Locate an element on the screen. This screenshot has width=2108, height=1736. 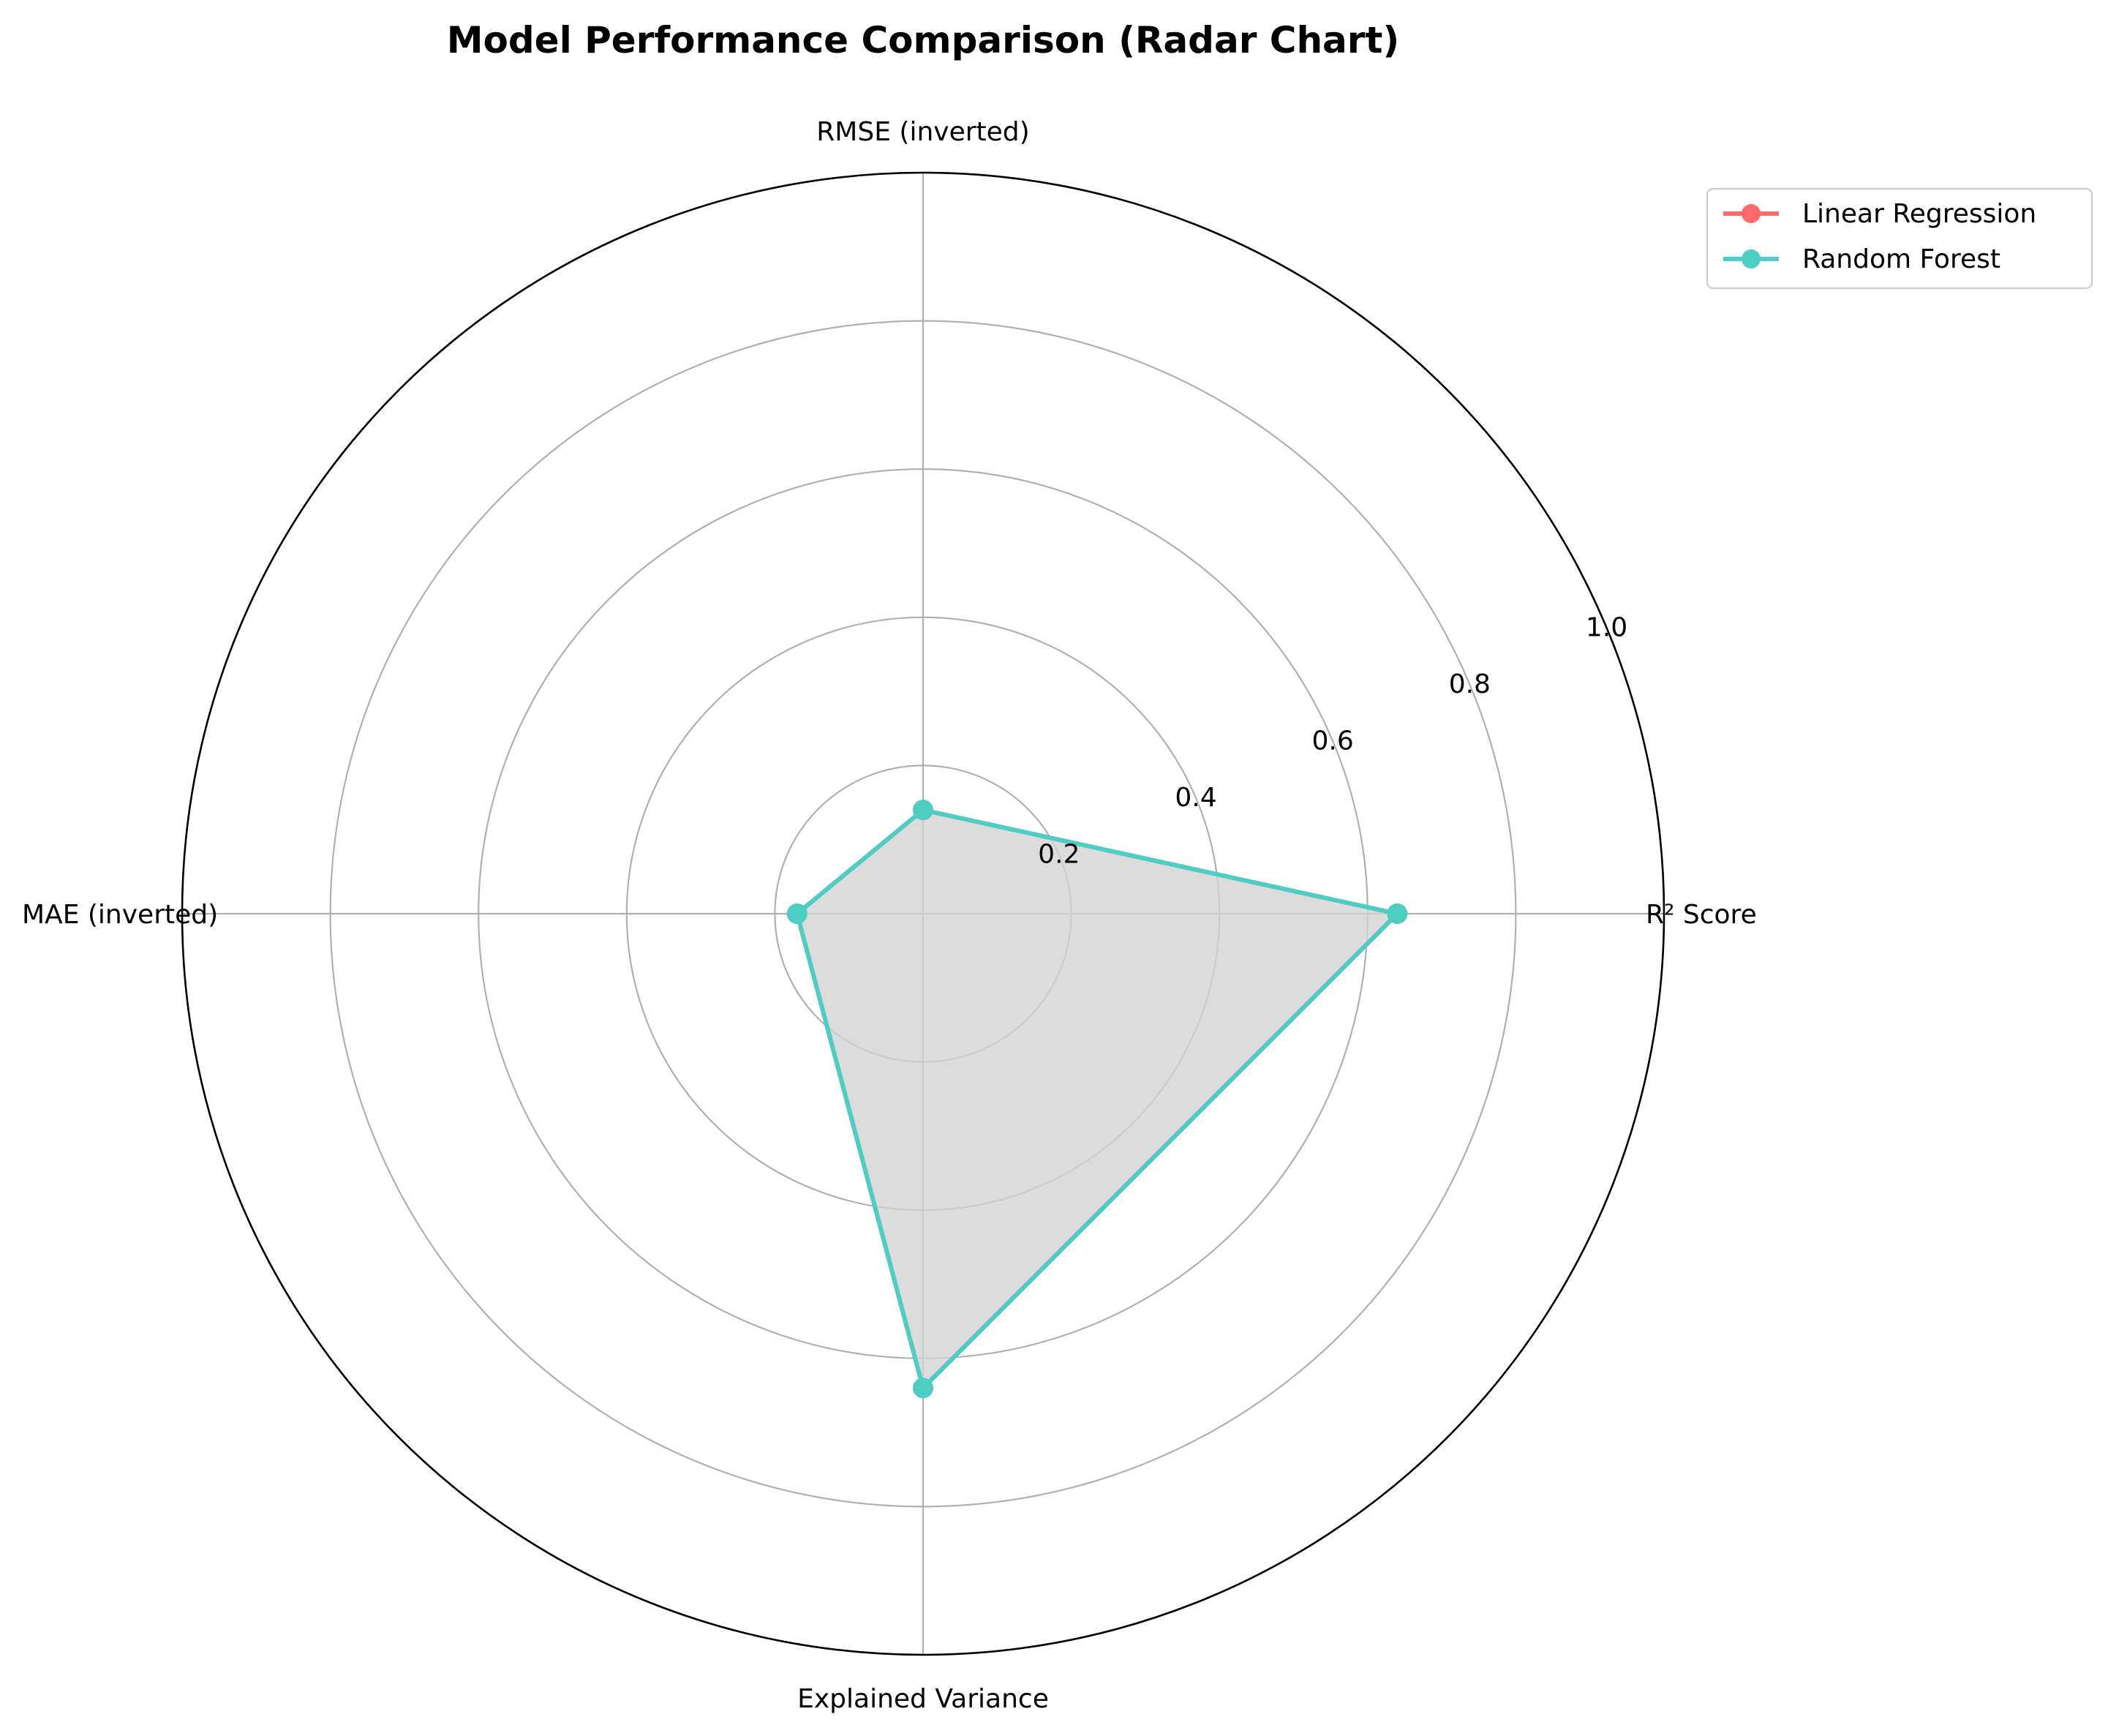
series-fill is located at coordinates (1097, 1099).